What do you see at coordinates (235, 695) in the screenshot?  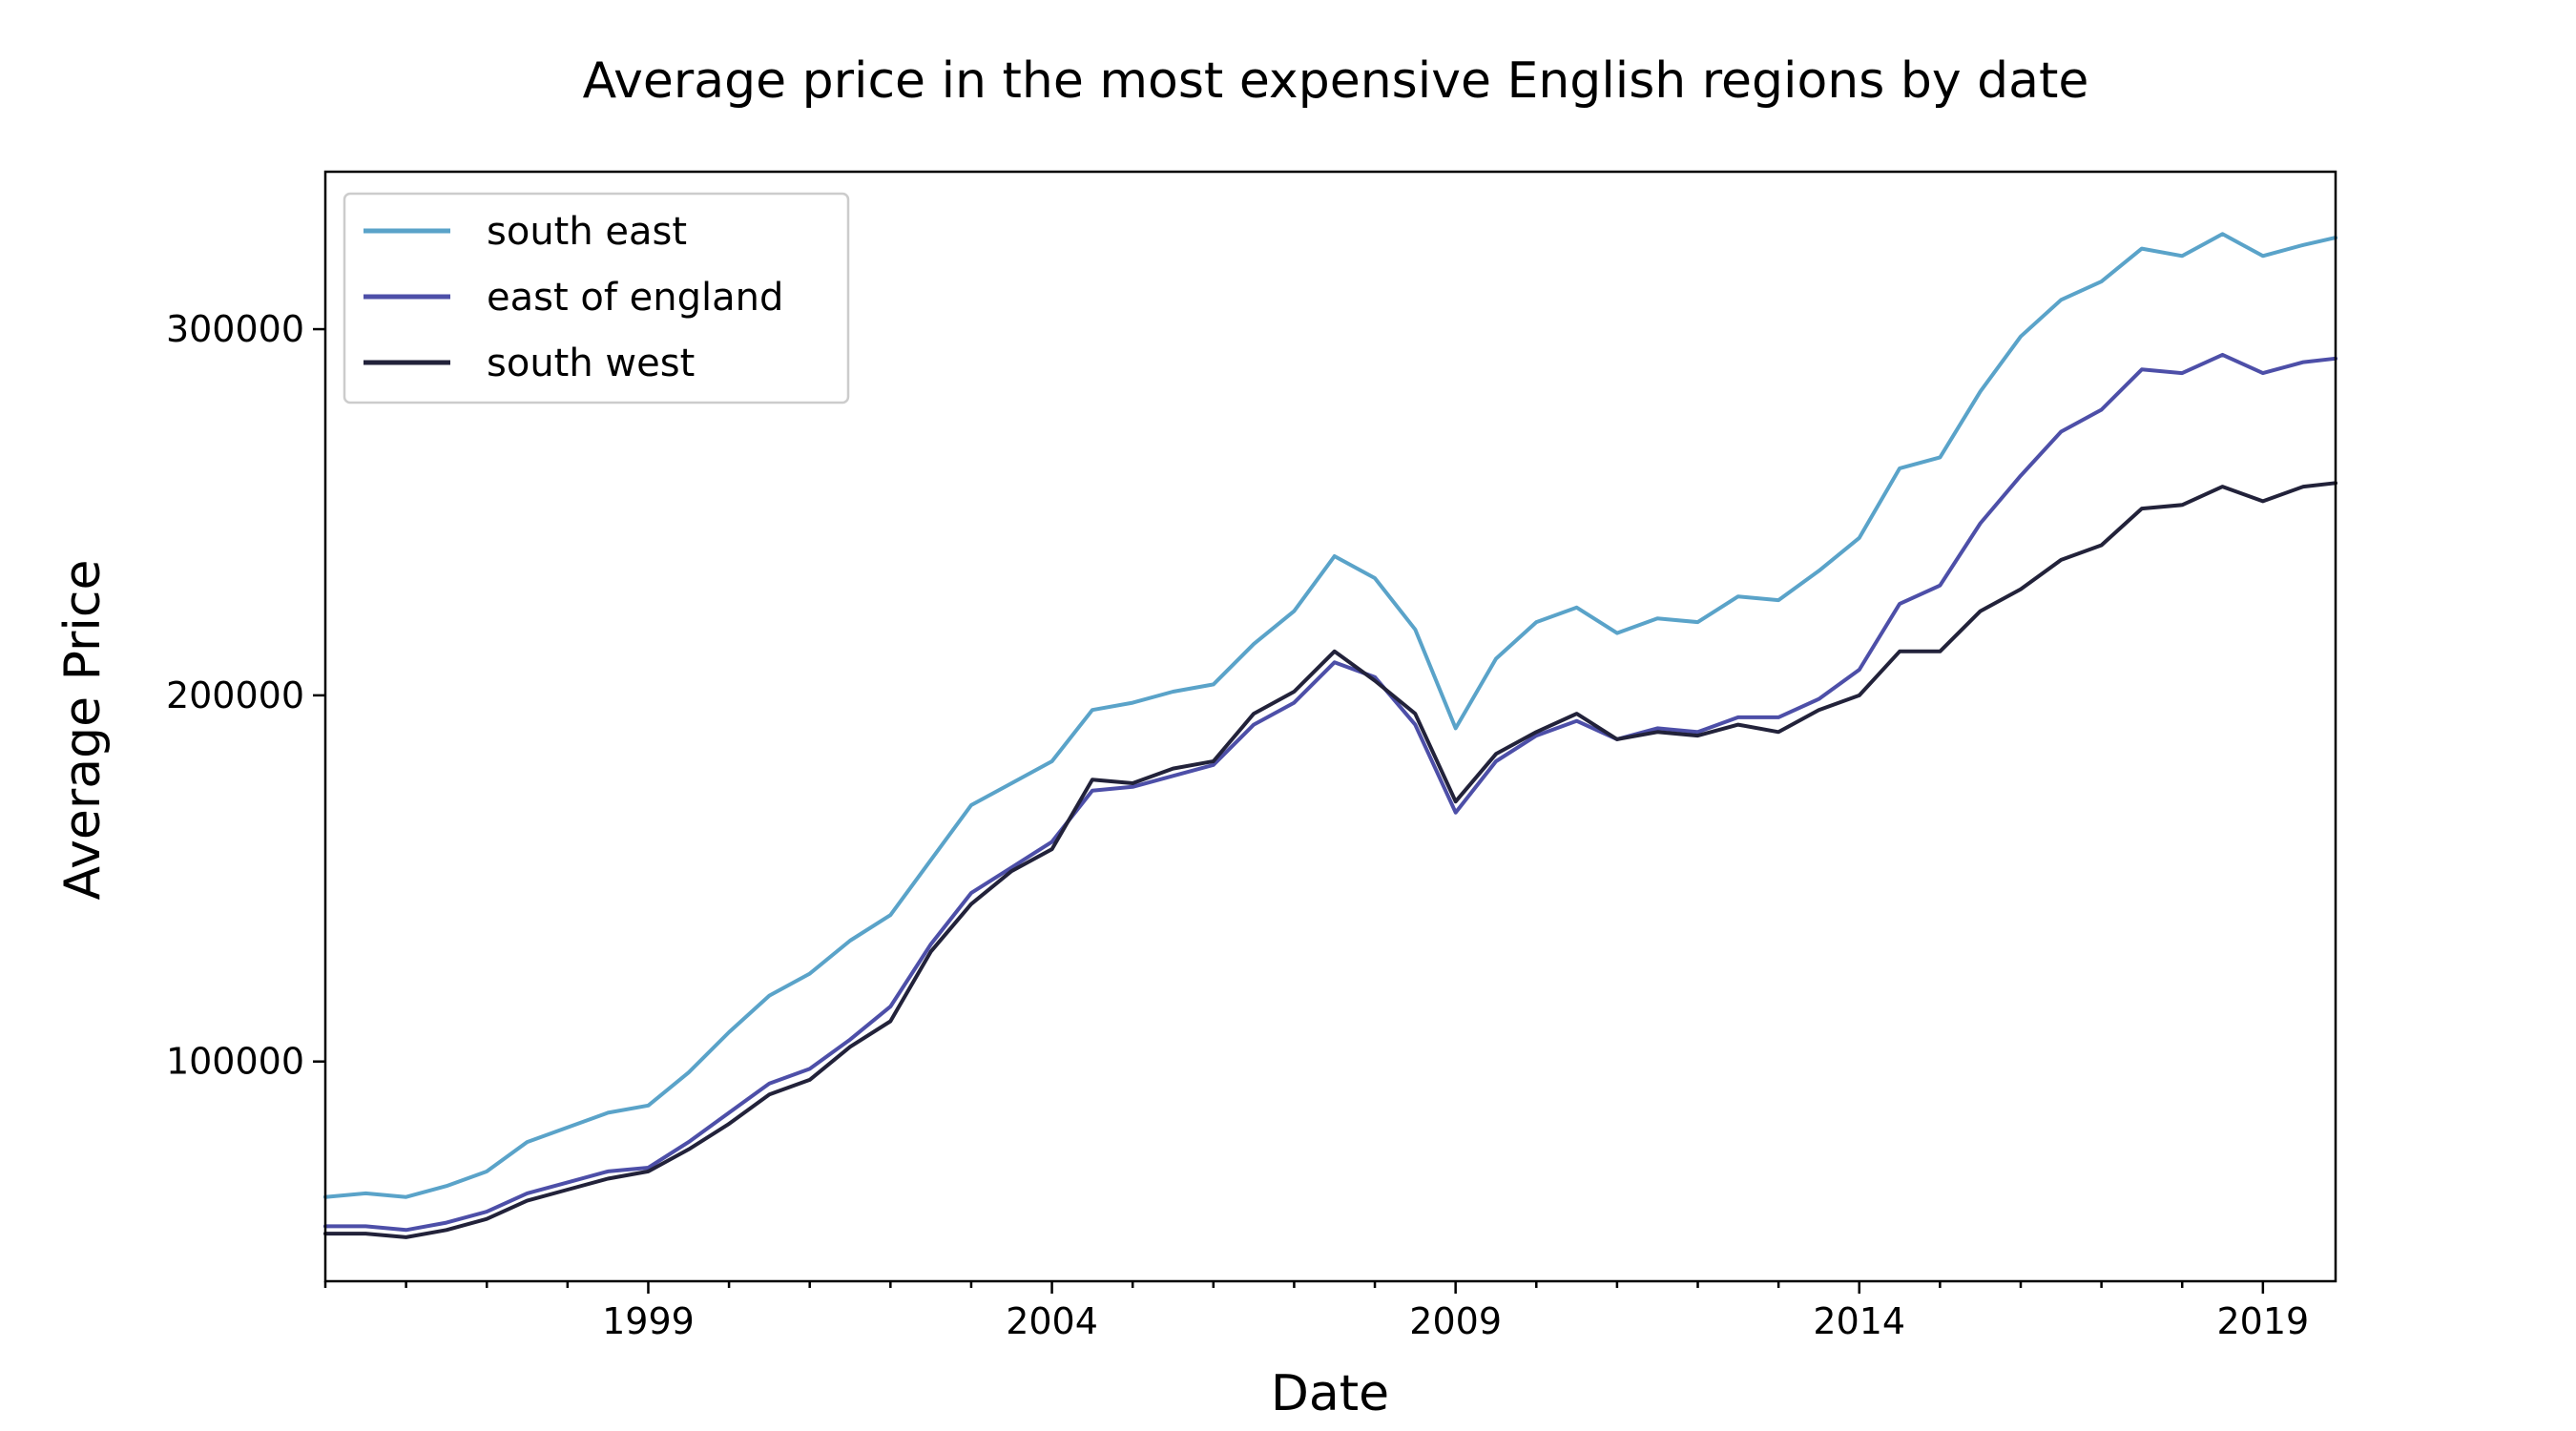 I see `y-tick-label: 200000` at bounding box center [235, 695].